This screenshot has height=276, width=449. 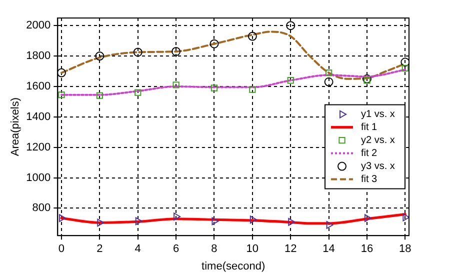 I want to click on legend-label: y1 vs. x, so click(x=378, y=114).